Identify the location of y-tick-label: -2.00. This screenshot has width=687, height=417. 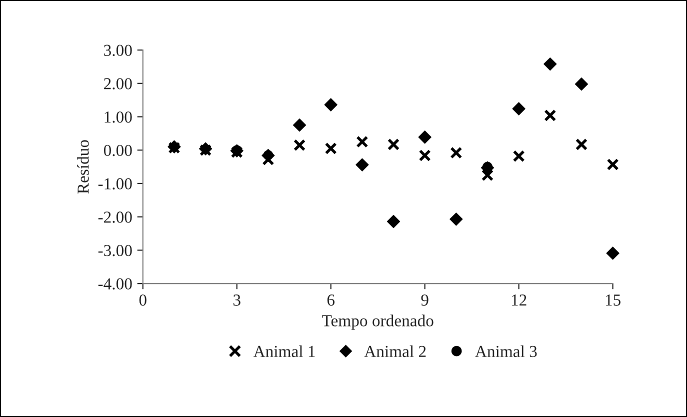
(115, 217).